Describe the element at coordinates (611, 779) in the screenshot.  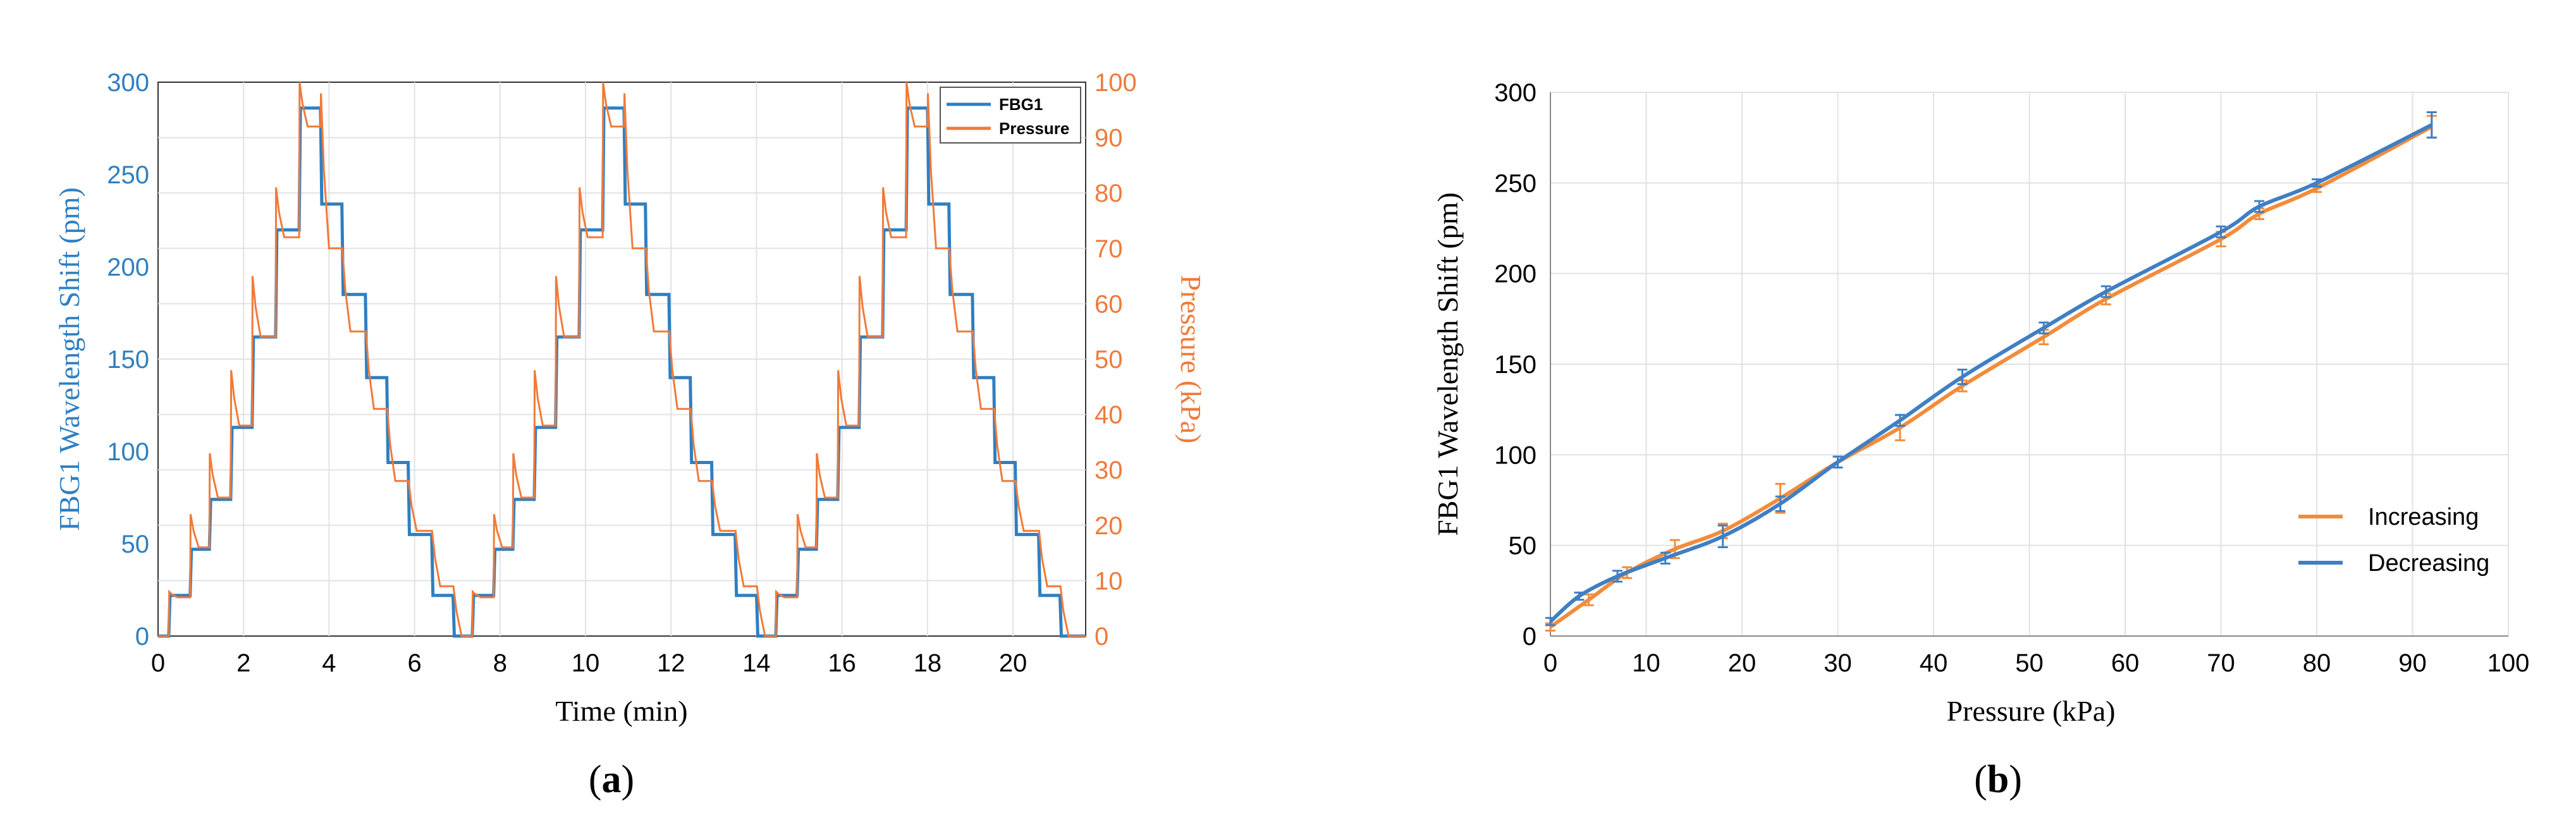
I see `panel-a-label: (a)` at that location.